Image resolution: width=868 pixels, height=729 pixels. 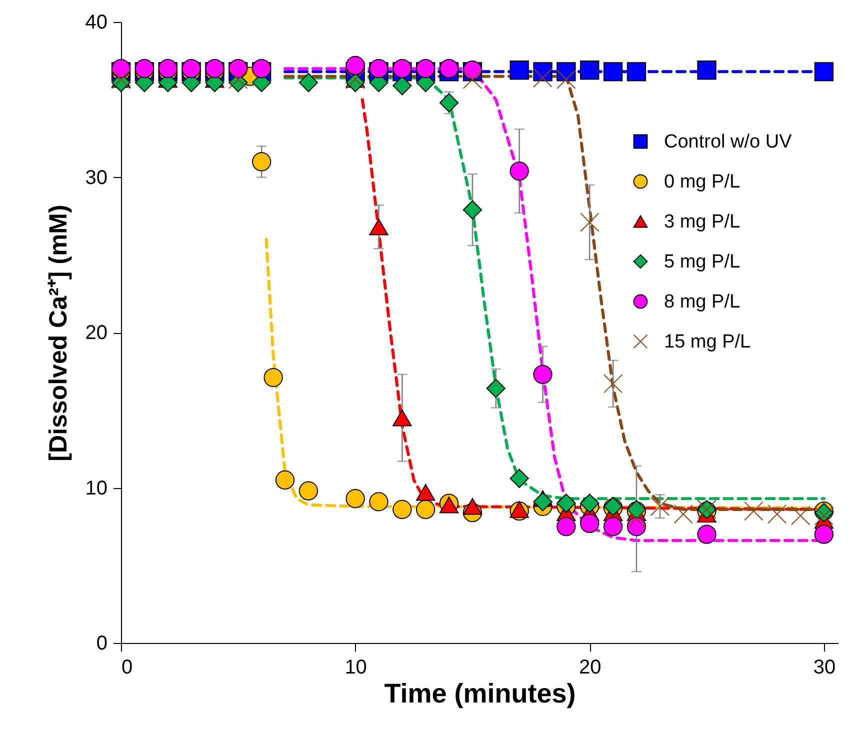 What do you see at coordinates (96, 23) in the screenshot?
I see `y-tick-label: 40` at bounding box center [96, 23].